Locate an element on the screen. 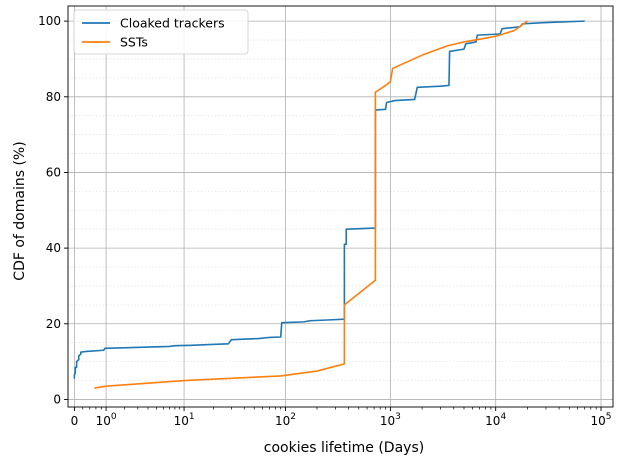  tick-label-x: 0 is located at coordinates (75, 421).